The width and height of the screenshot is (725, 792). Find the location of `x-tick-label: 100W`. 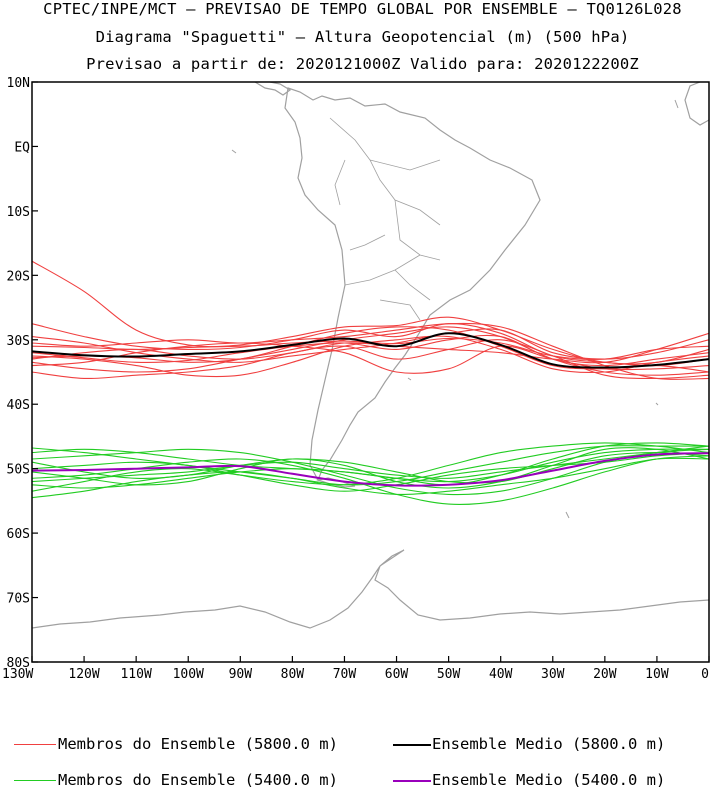

x-tick-label: 100W is located at coordinates (188, 674).